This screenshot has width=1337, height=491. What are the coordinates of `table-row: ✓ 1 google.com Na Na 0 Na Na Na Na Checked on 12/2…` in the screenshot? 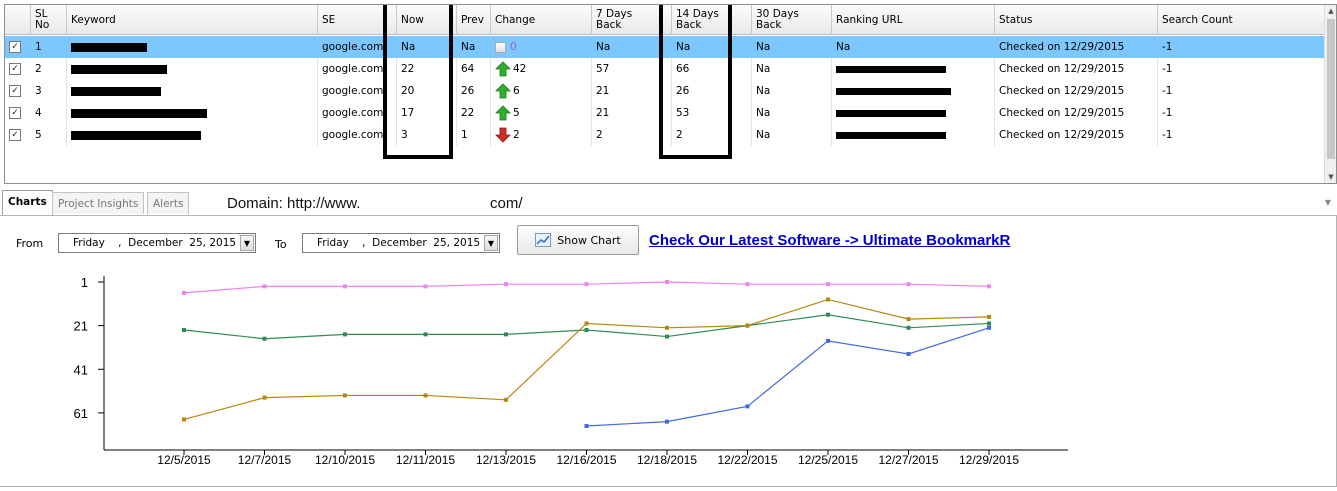 It's located at (665, 47).